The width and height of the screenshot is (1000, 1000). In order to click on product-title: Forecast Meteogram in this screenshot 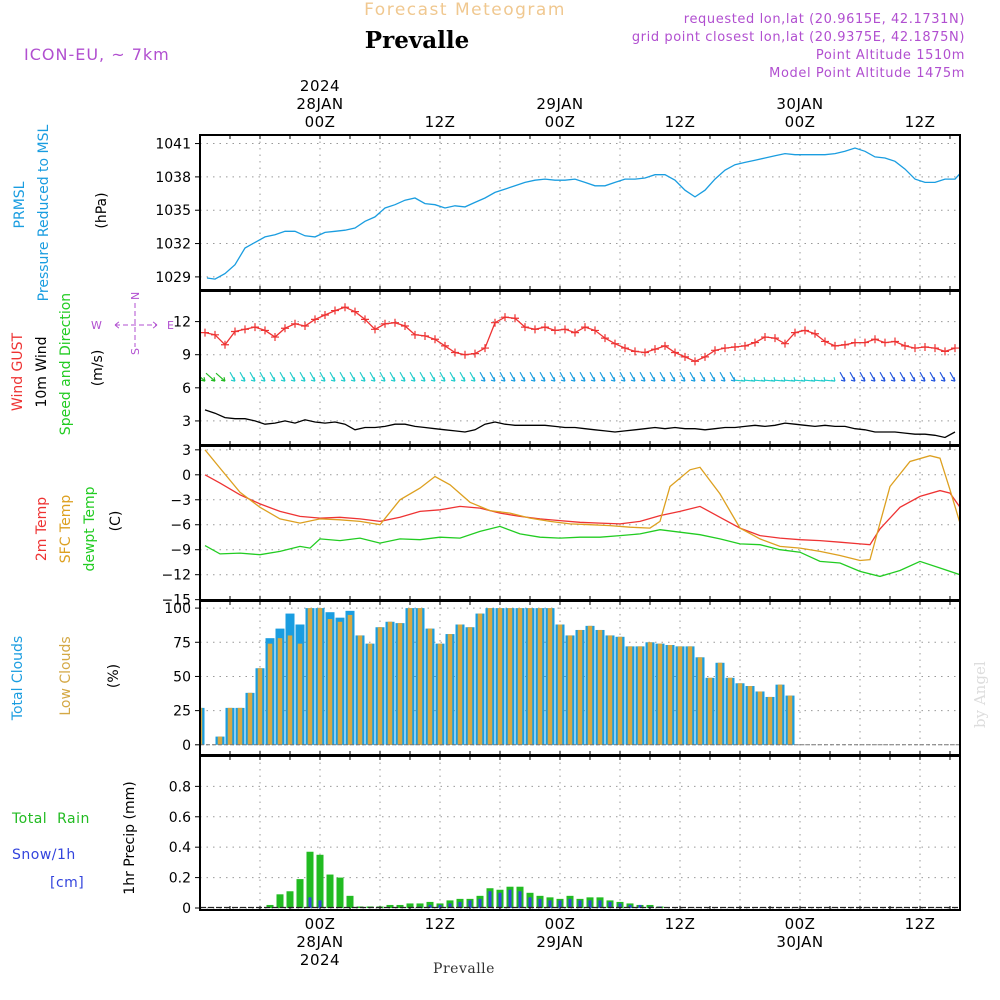, I will do `click(465, 10)`.